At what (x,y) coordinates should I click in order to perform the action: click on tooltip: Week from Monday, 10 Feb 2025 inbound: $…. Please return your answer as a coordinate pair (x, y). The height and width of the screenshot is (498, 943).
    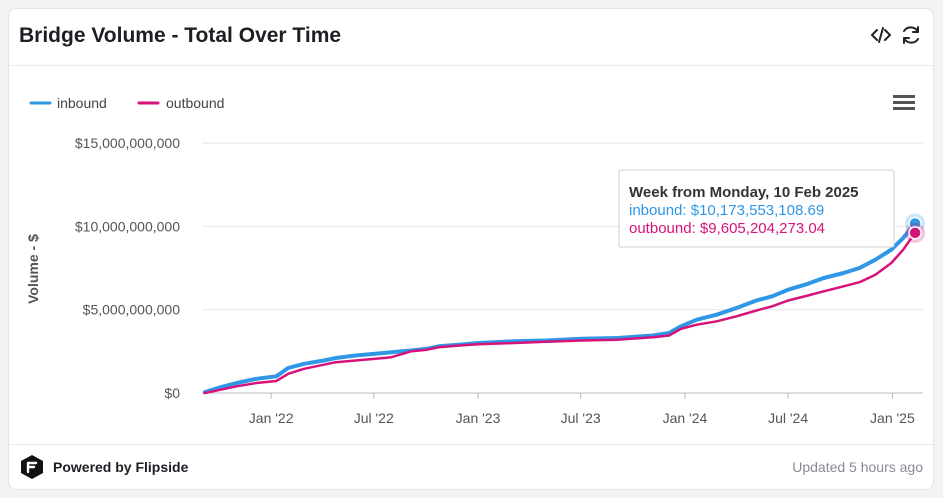
    Looking at the image, I should click on (756, 208).